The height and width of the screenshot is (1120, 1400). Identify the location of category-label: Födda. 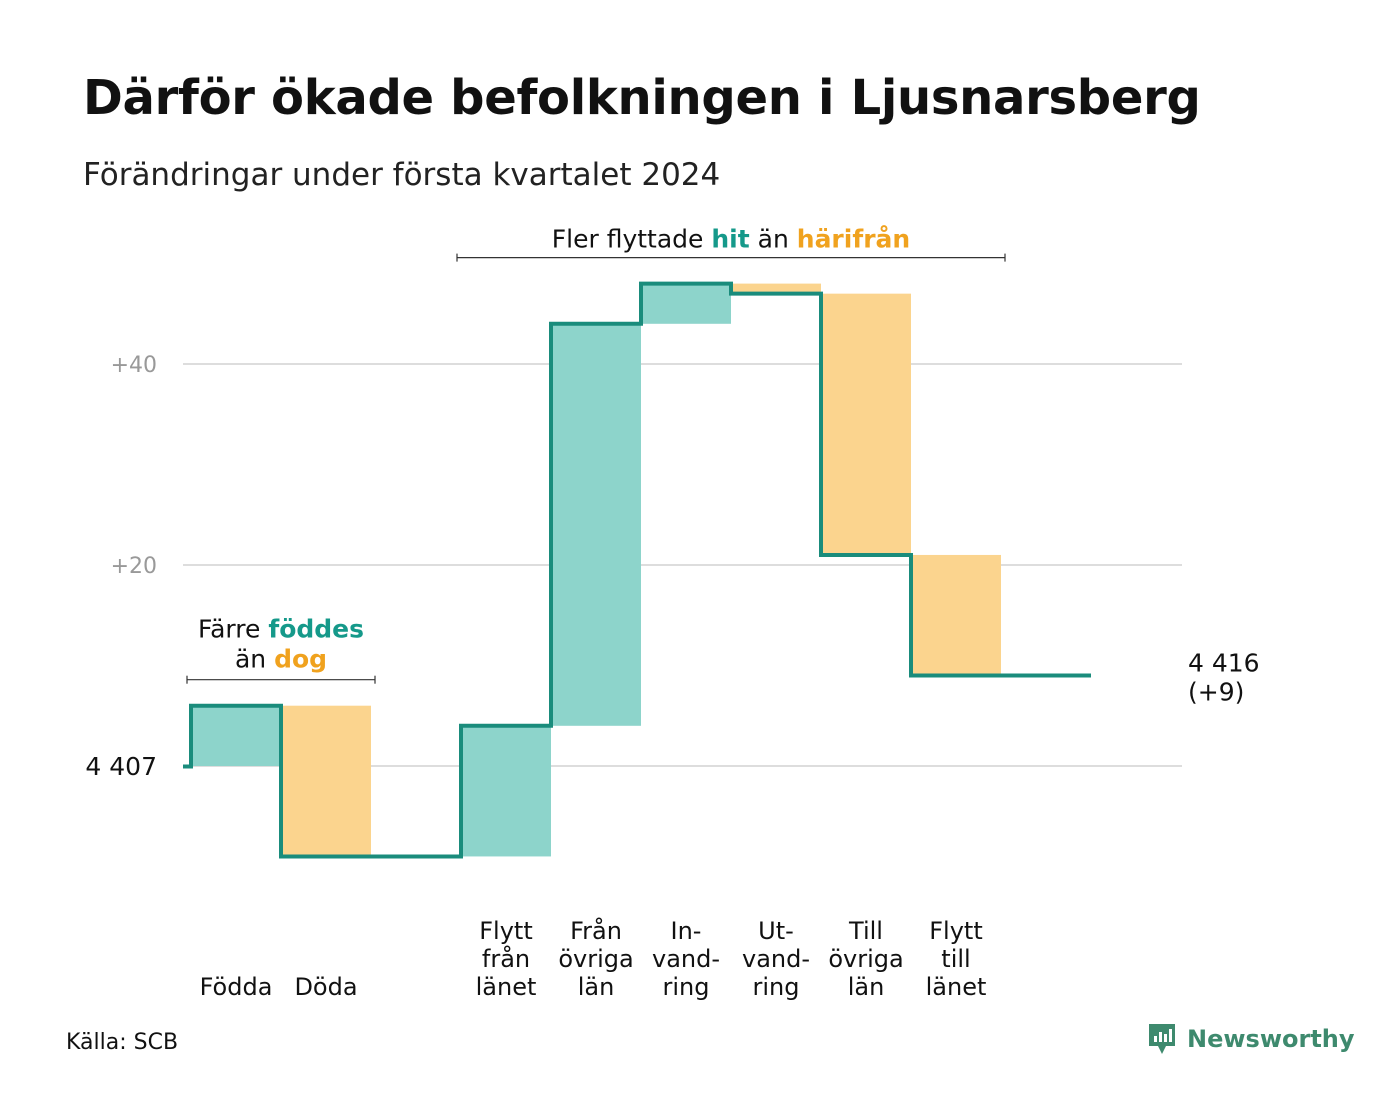
(236, 987).